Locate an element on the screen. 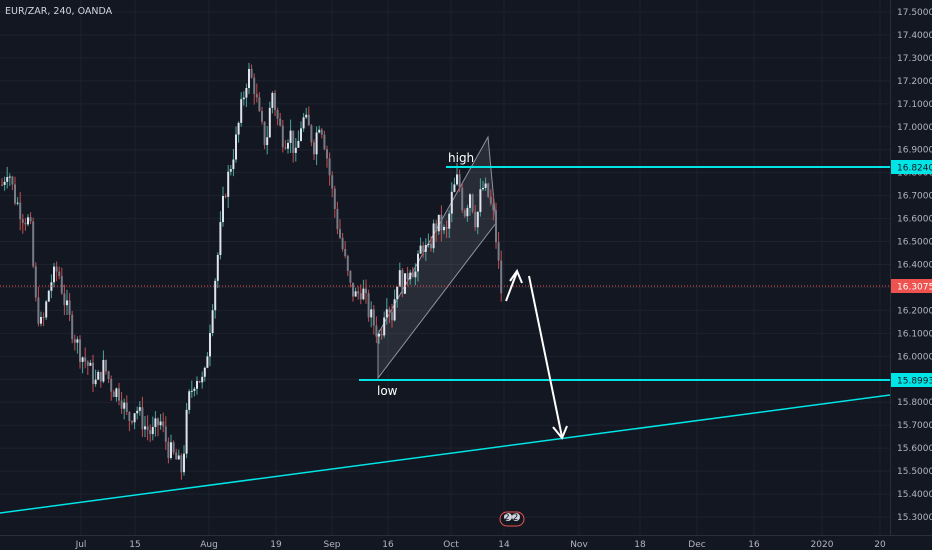 The image size is (932, 550). ascending-channel is located at coordinates (437, 257).